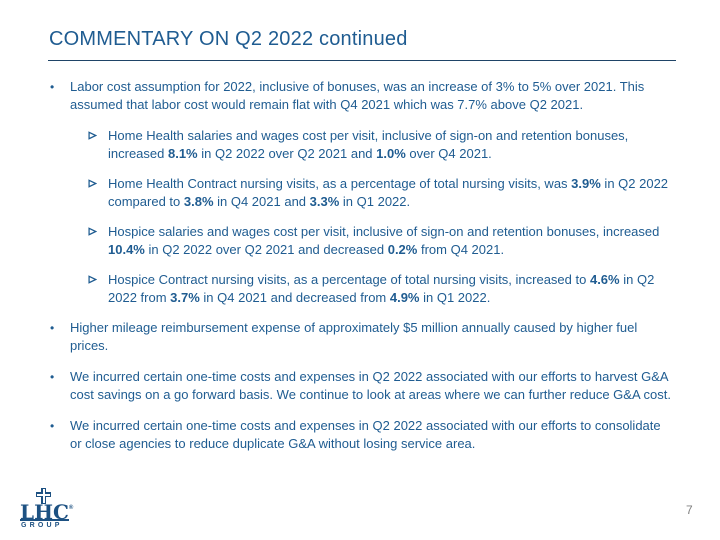  What do you see at coordinates (43, 496) in the screenshot?
I see `medical-cross-icon` at bounding box center [43, 496].